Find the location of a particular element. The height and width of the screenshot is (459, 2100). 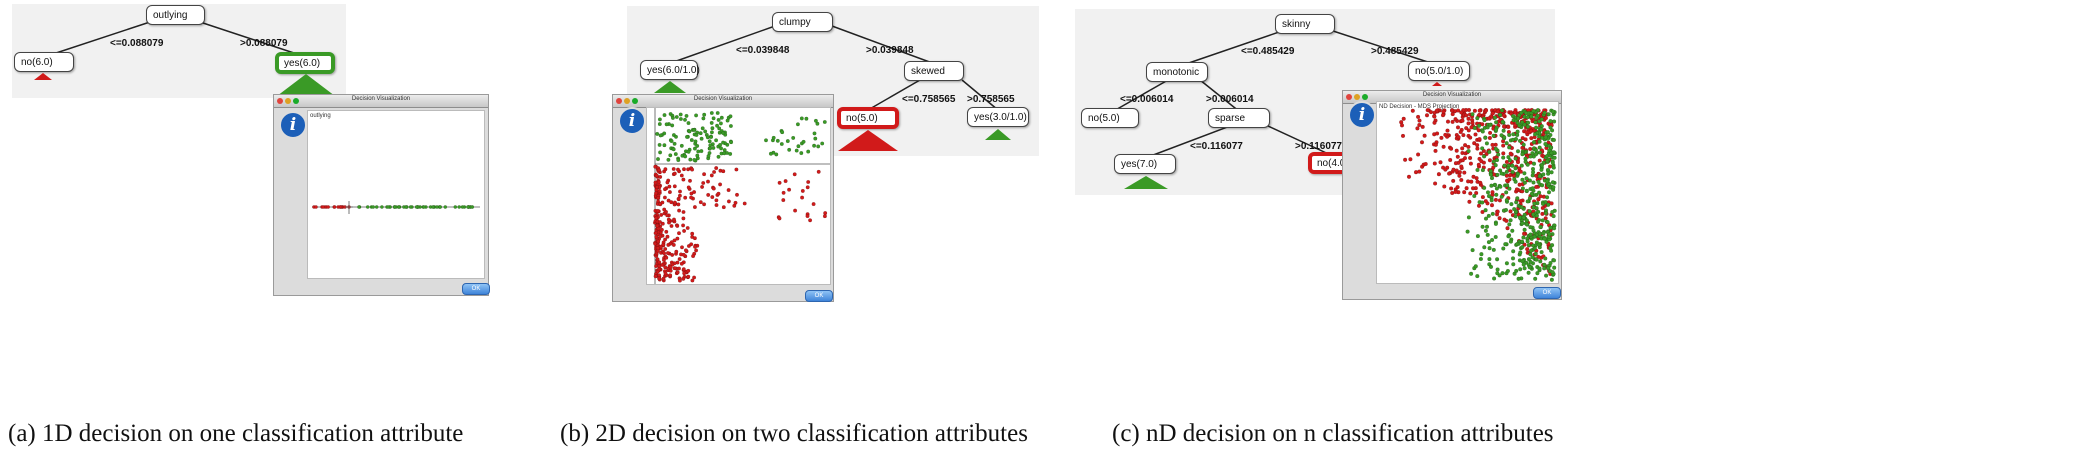

tree-node-skewed: skewed is located at coordinates (934, 71).